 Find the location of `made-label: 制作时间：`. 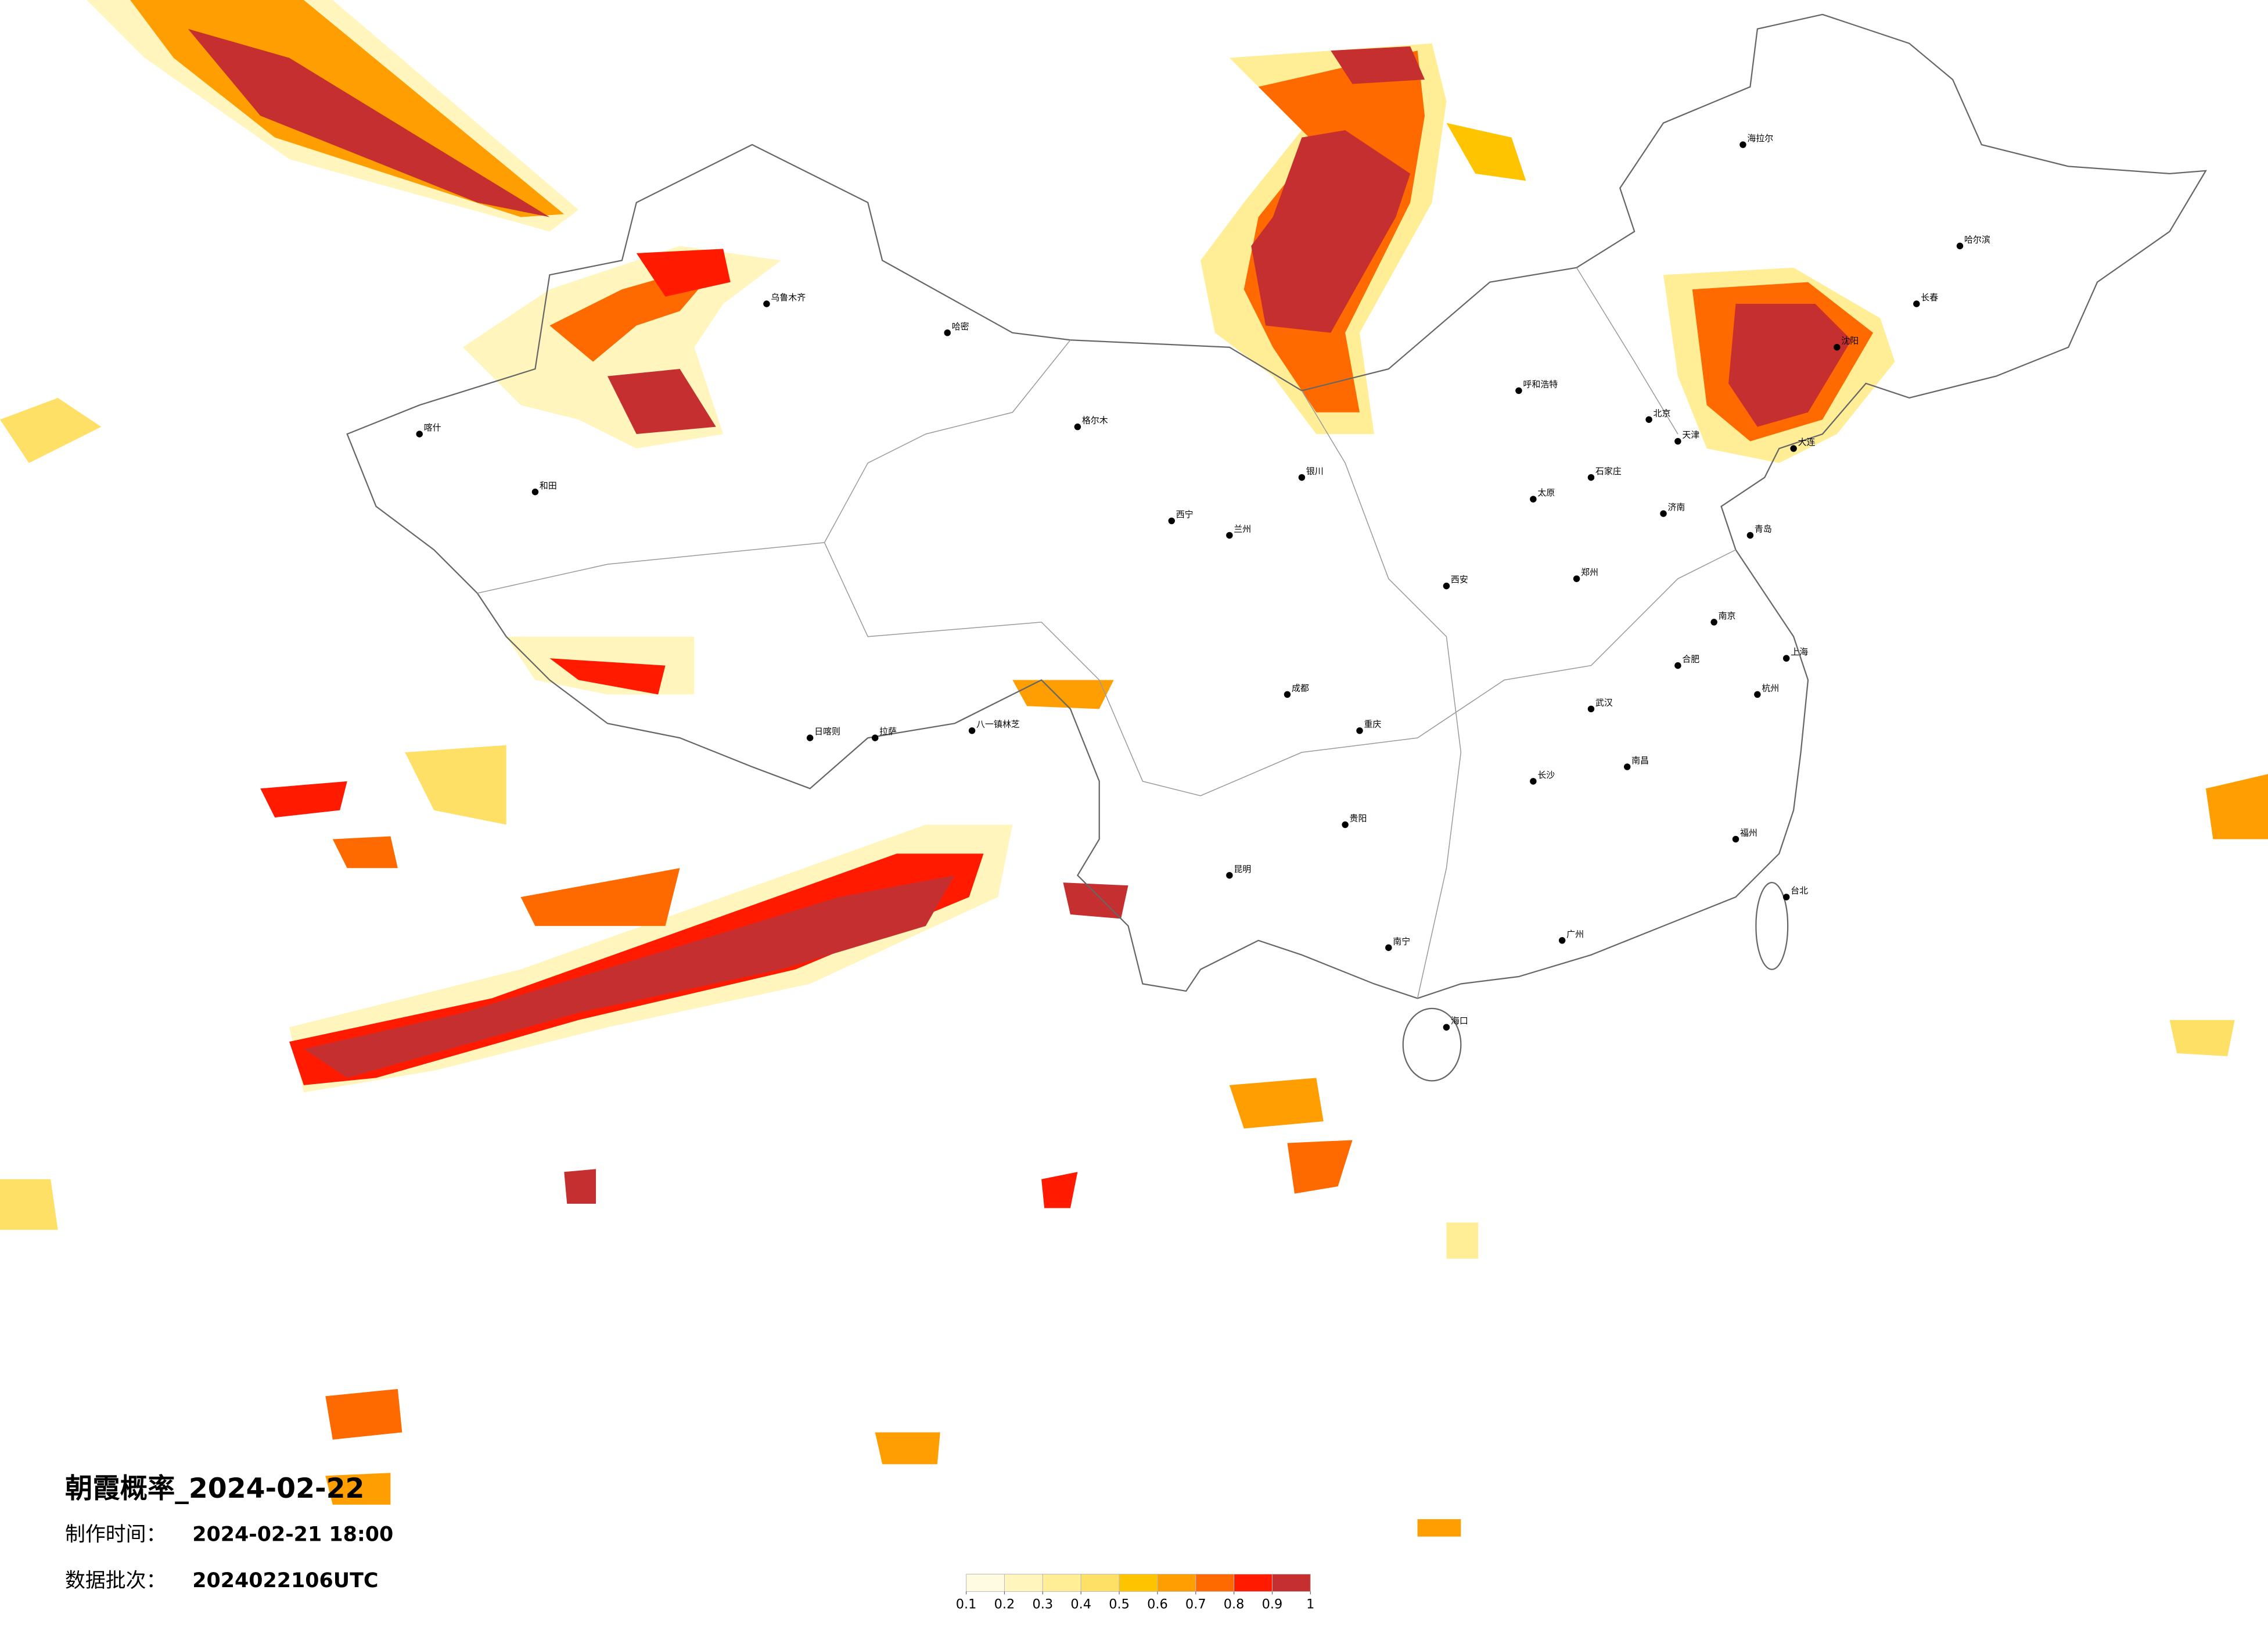

made-label: 制作时间： is located at coordinates (115, 1534).